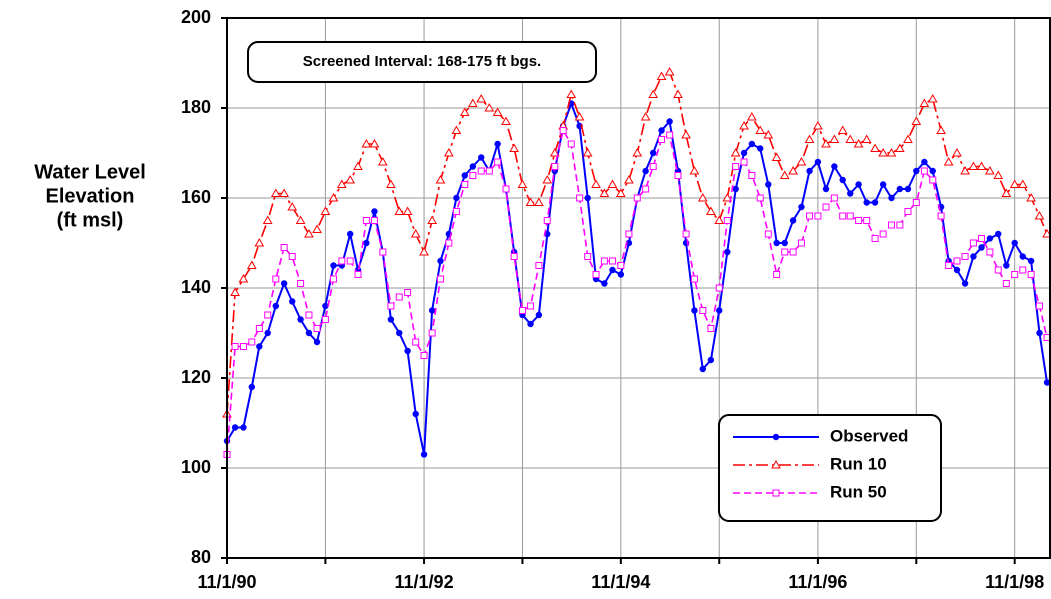 This screenshot has width=1051, height=599. I want to click on legend-label: Run 10, so click(858, 463).